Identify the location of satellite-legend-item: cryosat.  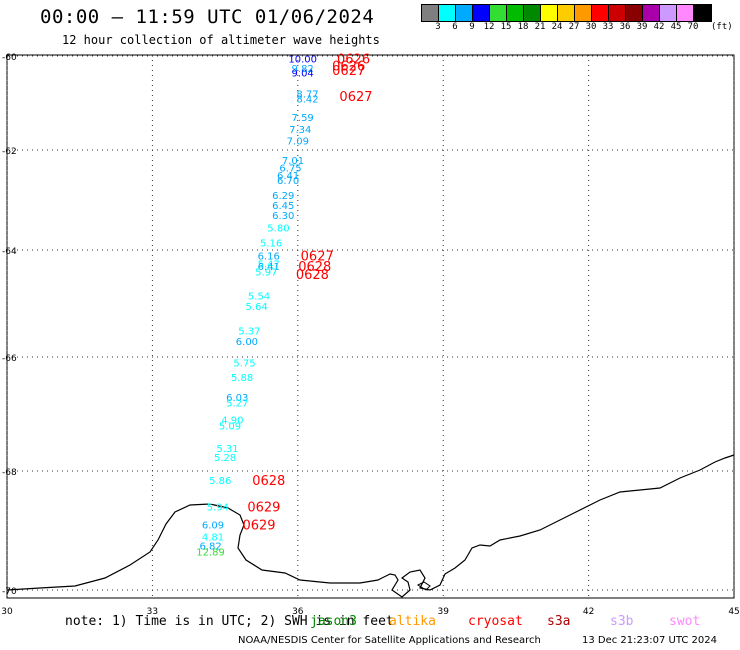
(495, 621).